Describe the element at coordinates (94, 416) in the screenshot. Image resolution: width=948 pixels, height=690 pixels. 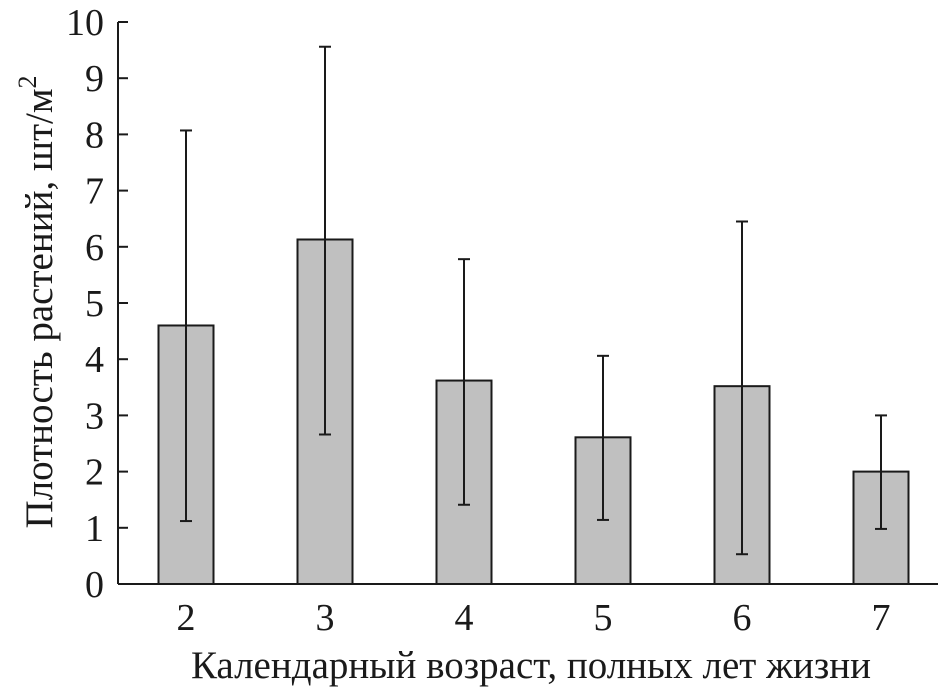
I see `y-tick-label: 3` at that location.